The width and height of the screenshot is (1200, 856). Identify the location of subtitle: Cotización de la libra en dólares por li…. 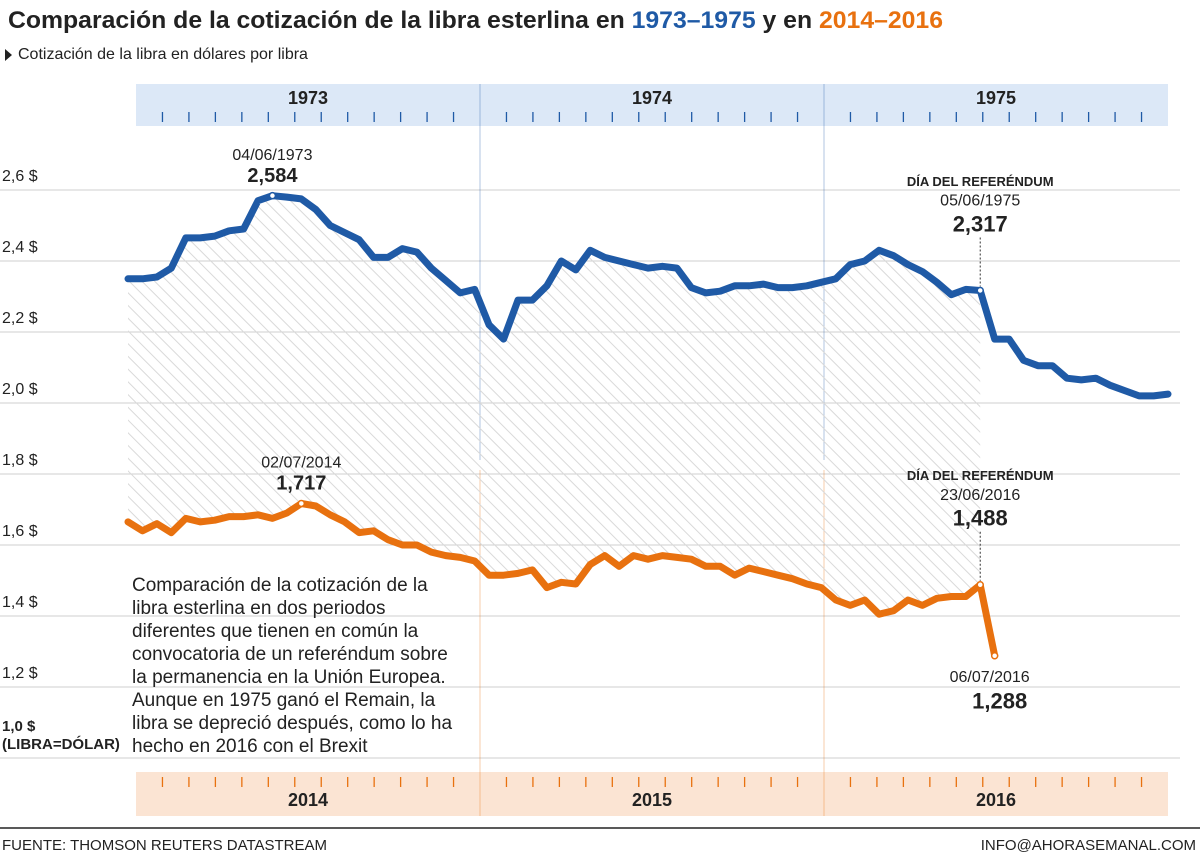
(163, 54).